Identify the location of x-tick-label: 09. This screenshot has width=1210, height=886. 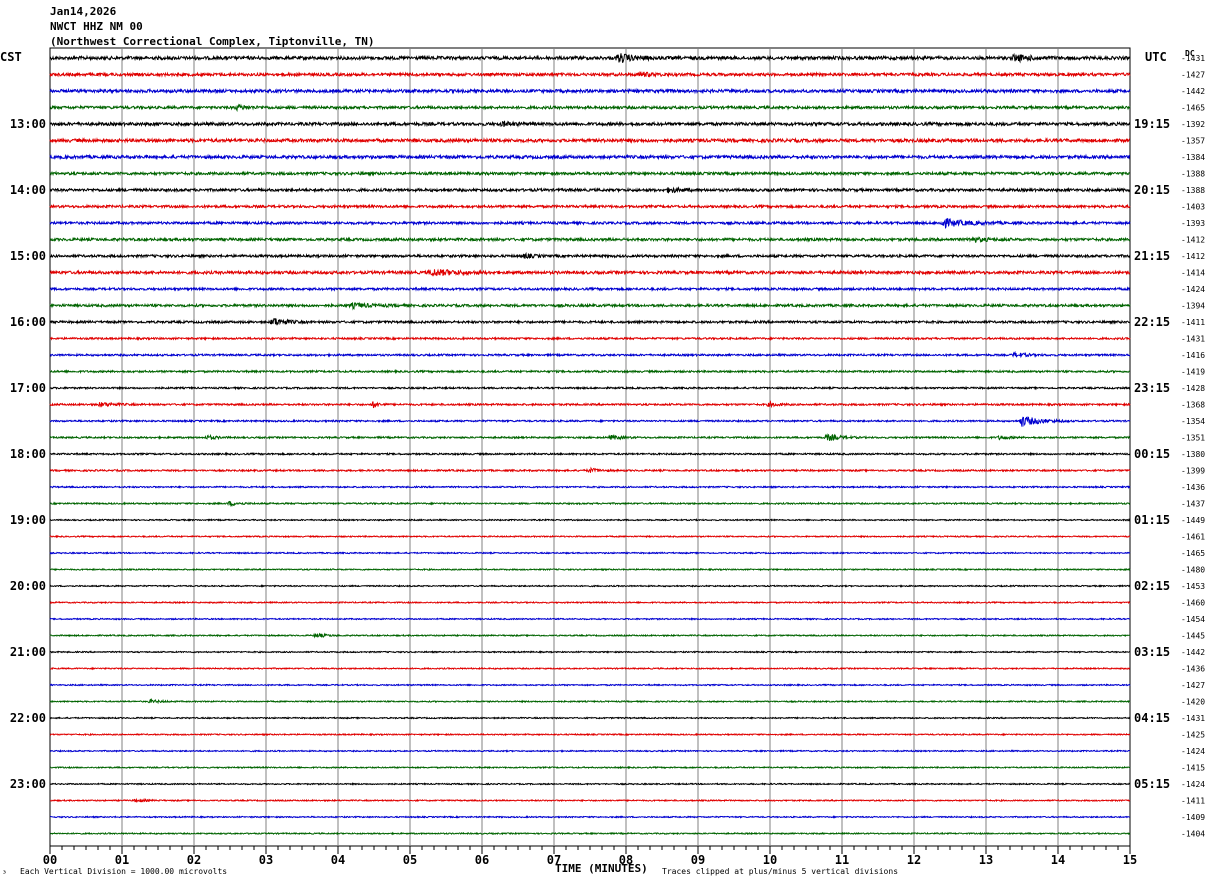
(698, 860).